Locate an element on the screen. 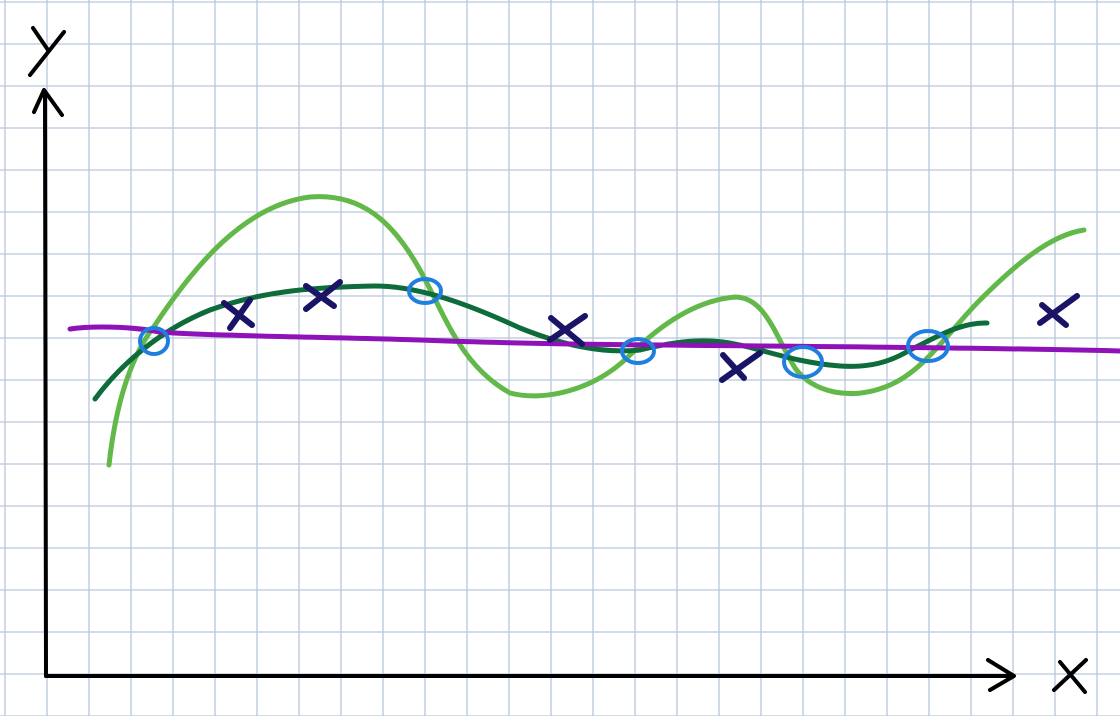  dark-green-wavy-curve is located at coordinates (541, 342).